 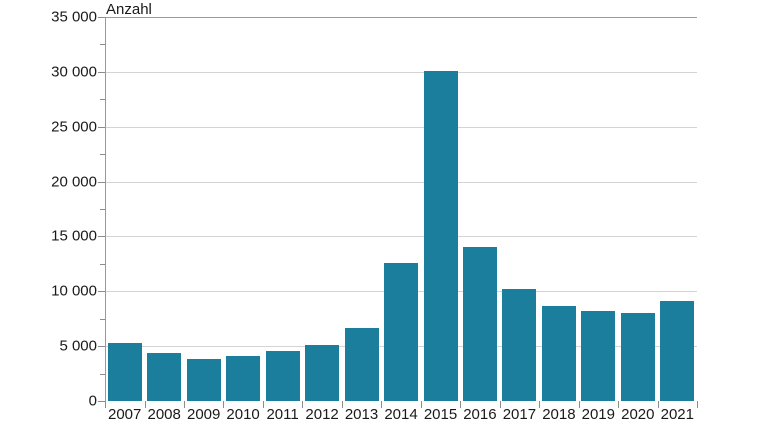 I want to click on bar-2009, so click(x=203, y=380).